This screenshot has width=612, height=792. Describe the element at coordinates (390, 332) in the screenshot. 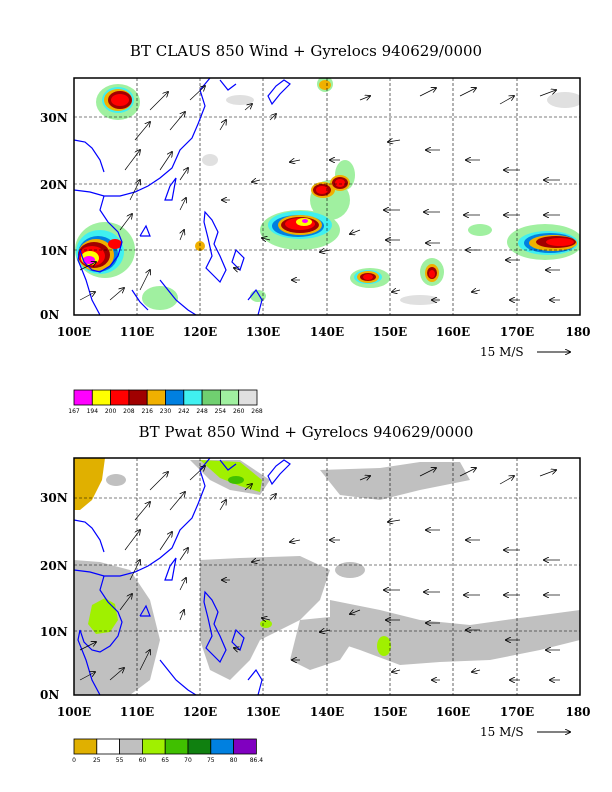

I see `panel1-lon-150: 150E` at that location.